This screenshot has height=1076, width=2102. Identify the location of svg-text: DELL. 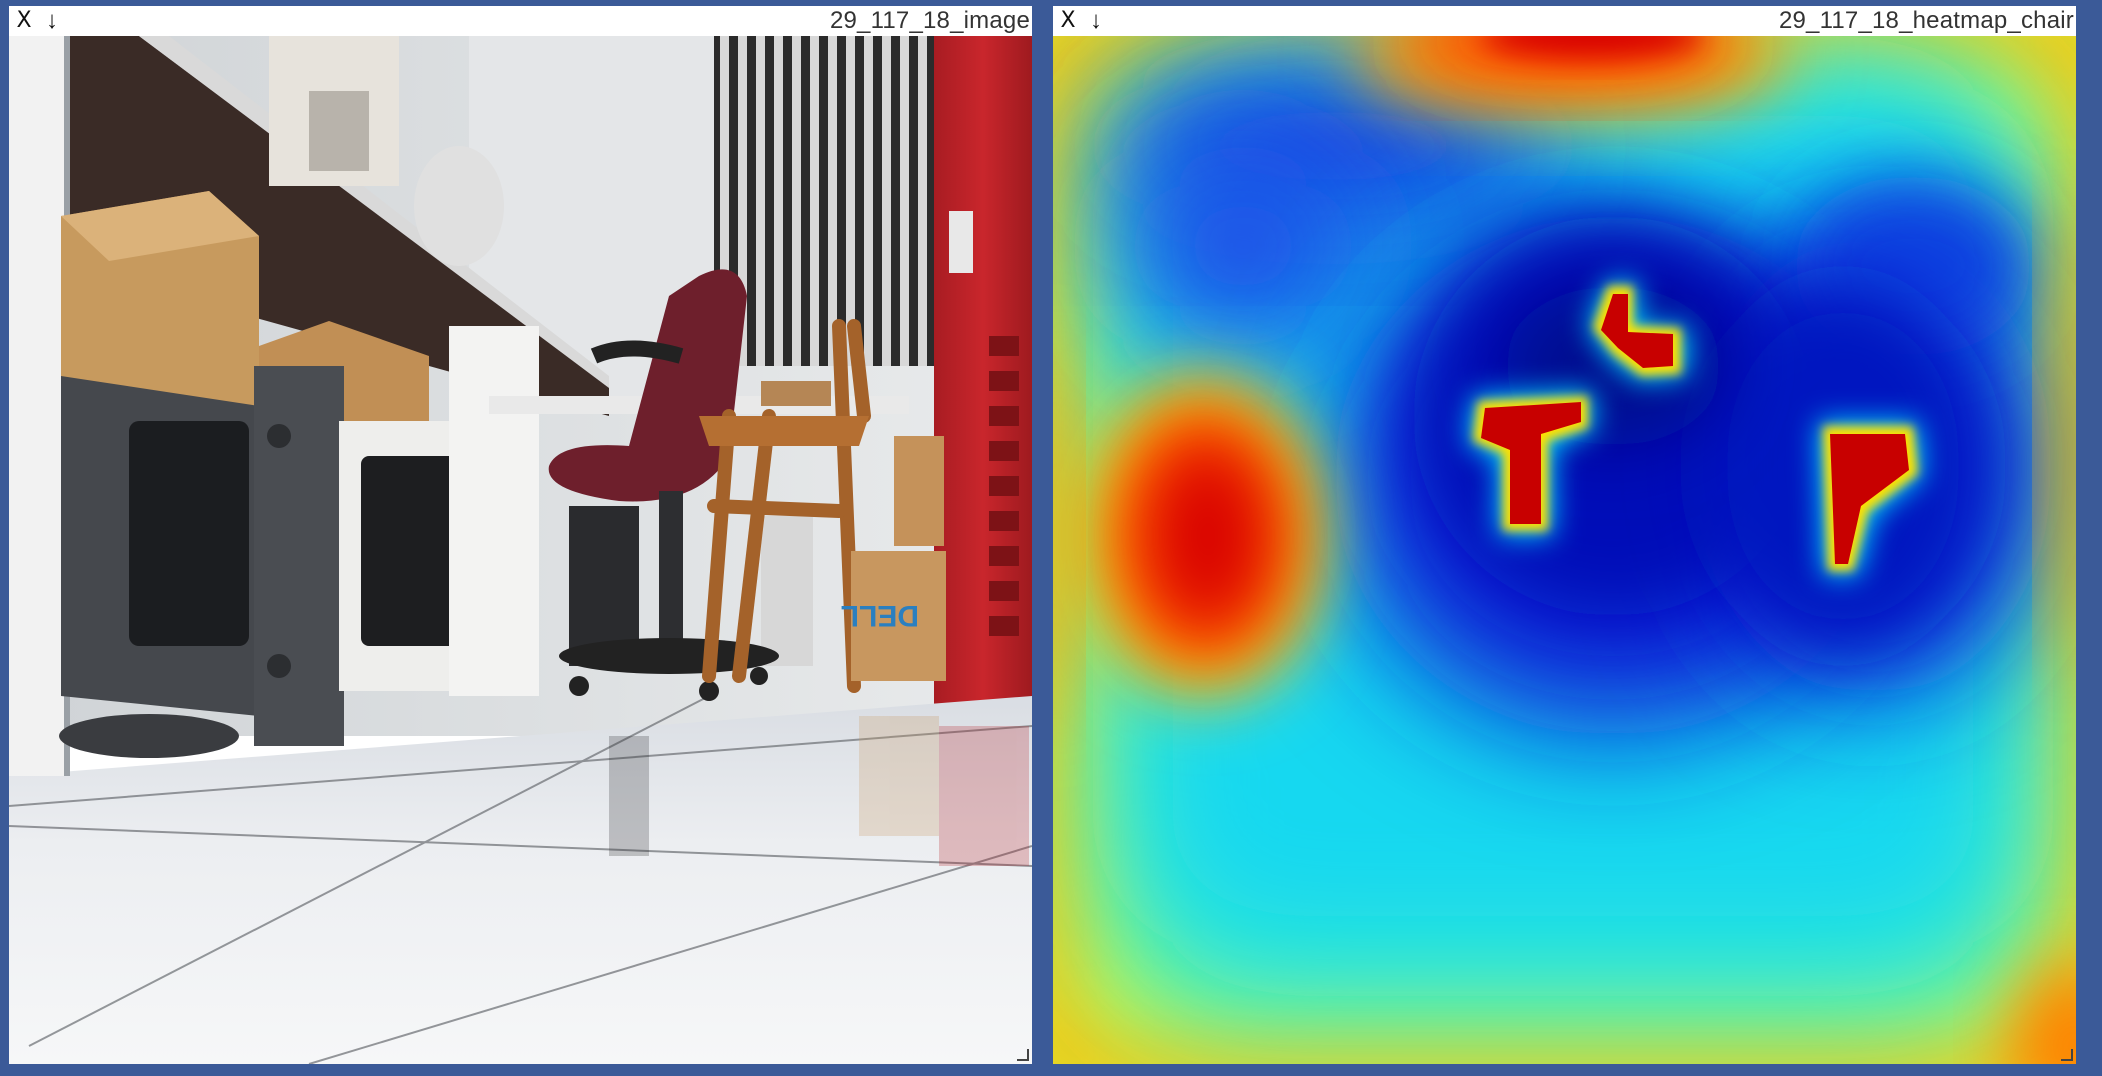
(880, 615).